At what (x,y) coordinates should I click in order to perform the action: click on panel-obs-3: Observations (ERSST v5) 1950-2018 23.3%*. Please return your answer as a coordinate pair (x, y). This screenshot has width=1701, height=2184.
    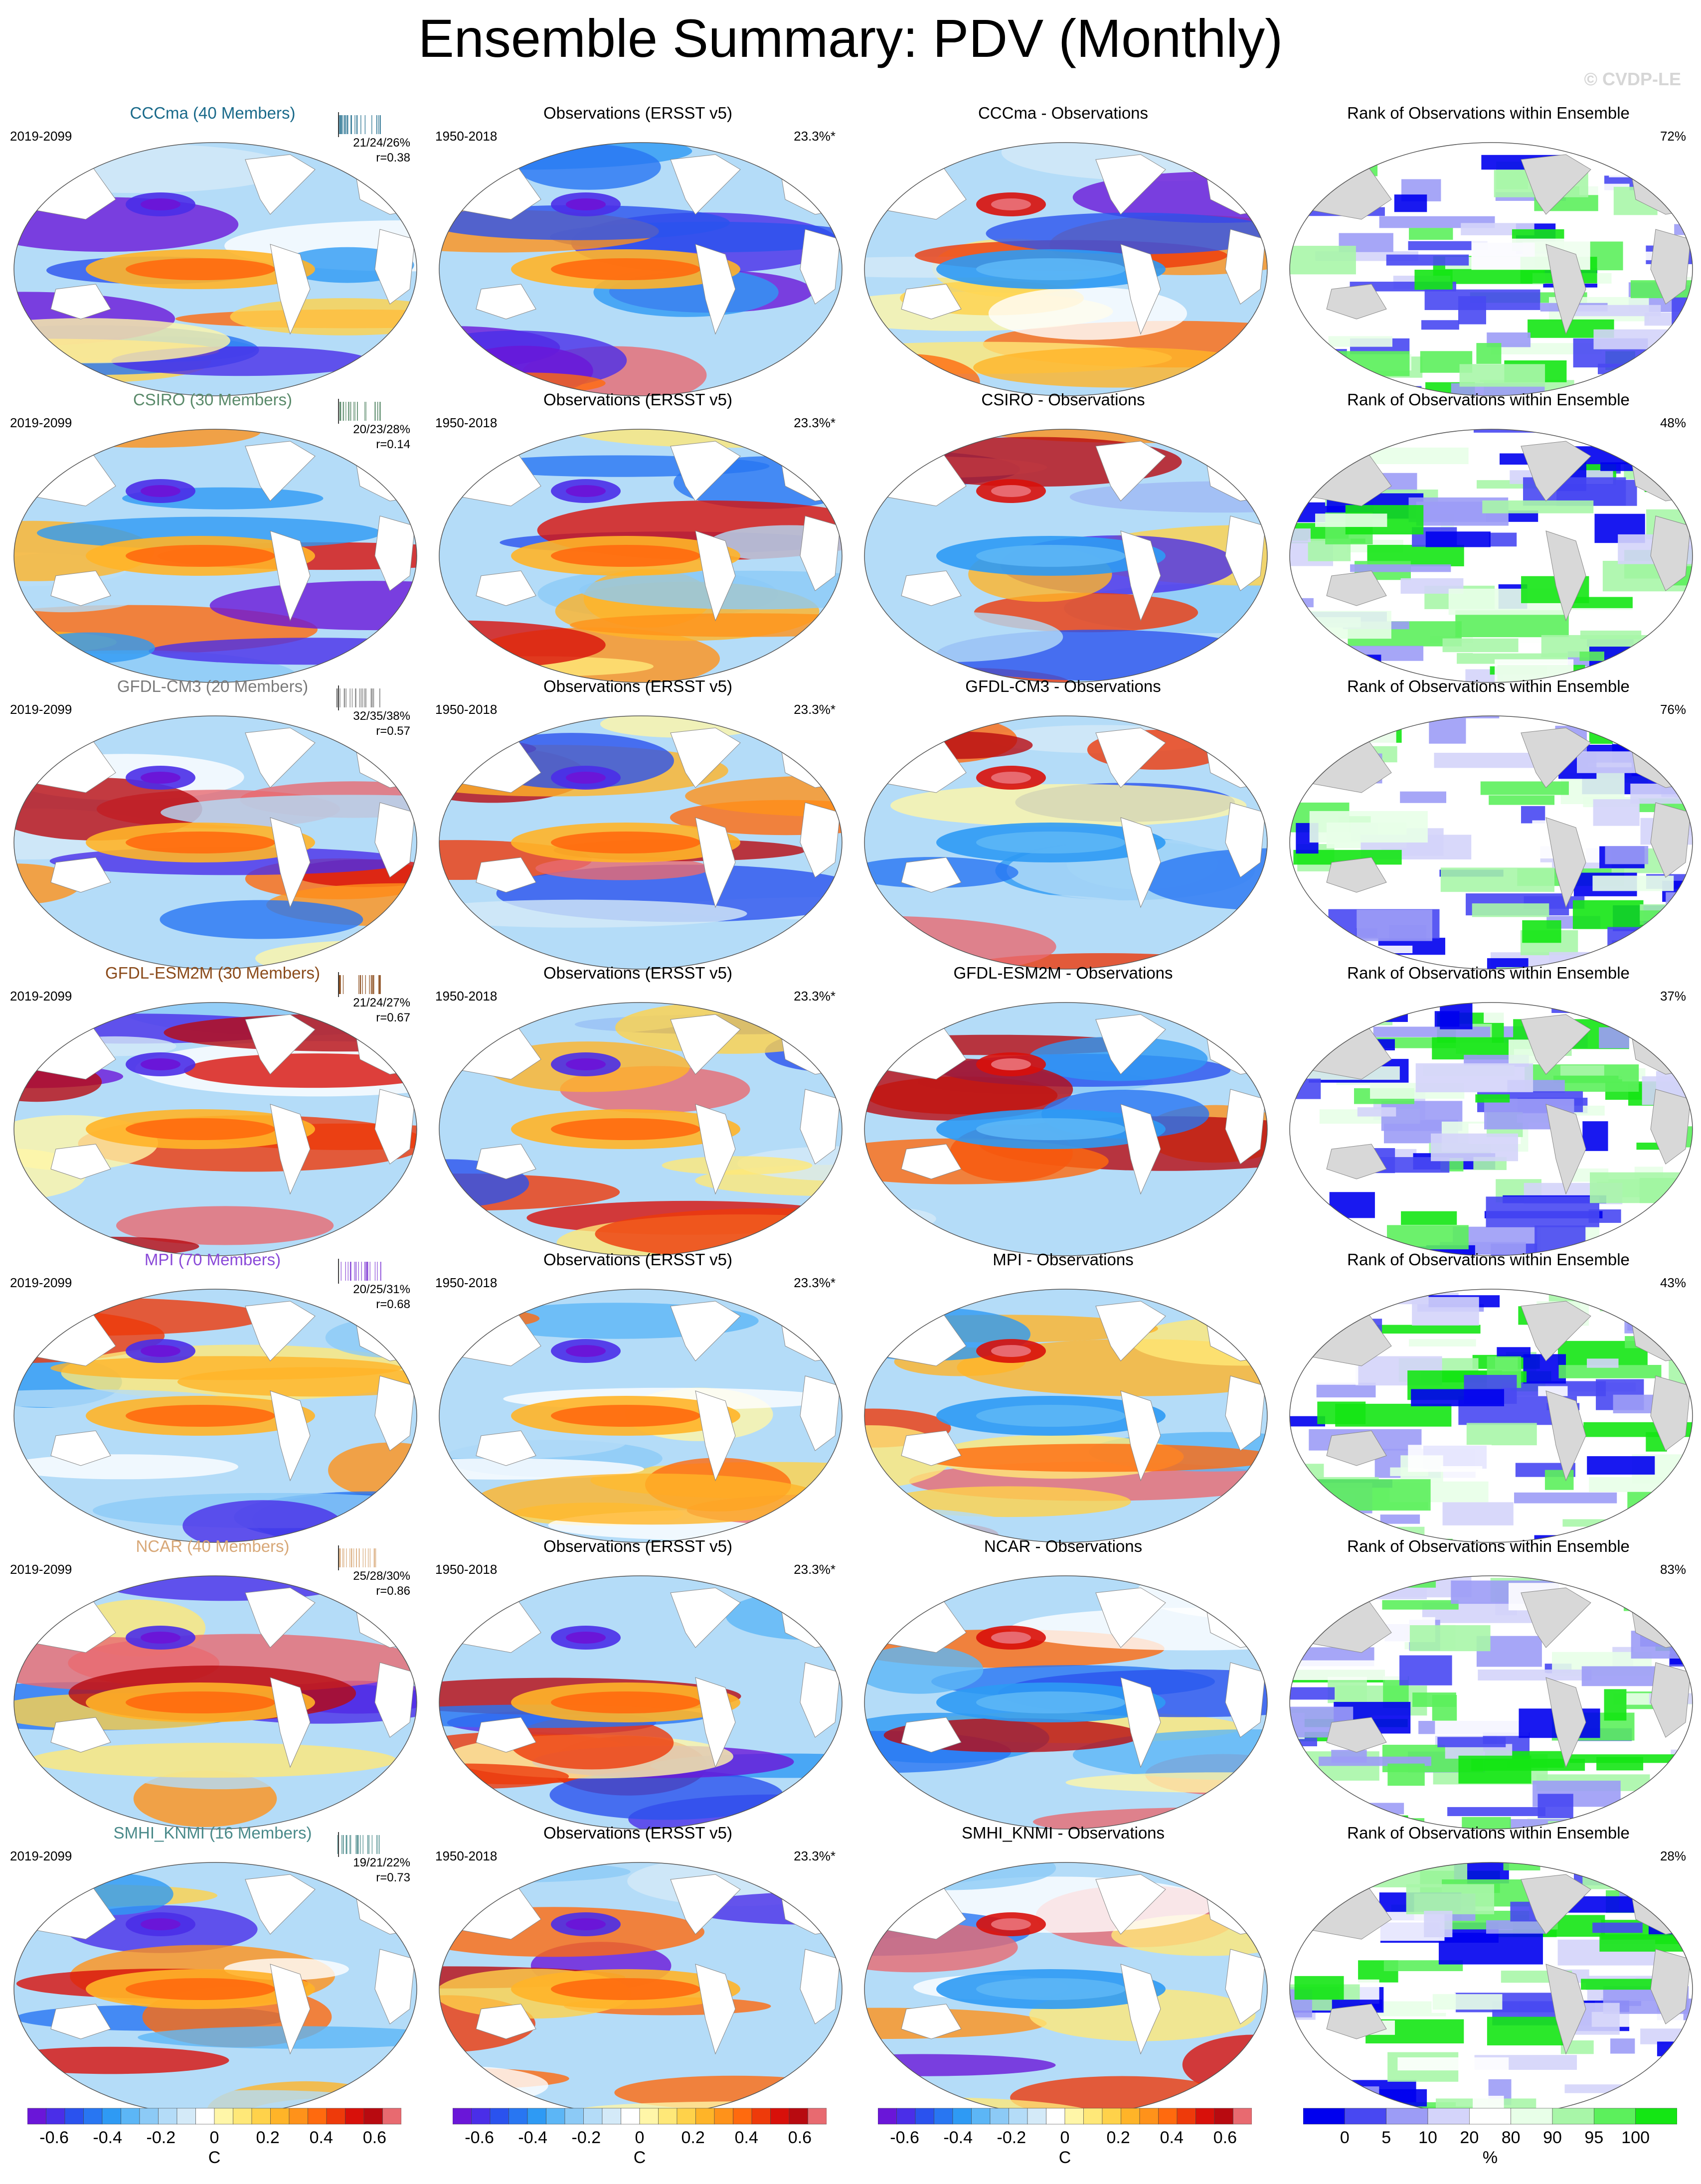
    Looking at the image, I should click on (637, 771).